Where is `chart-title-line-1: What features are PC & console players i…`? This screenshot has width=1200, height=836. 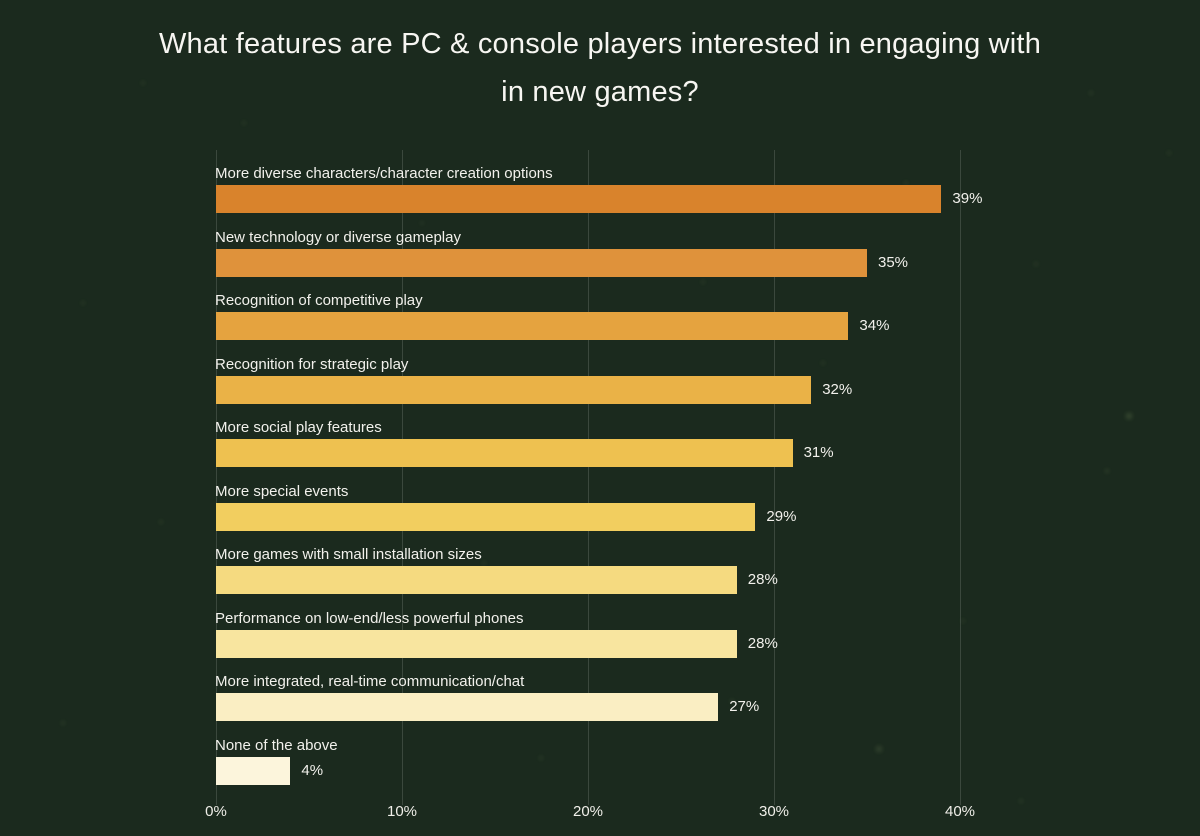 chart-title-line-1: What features are PC & console players i… is located at coordinates (600, 44).